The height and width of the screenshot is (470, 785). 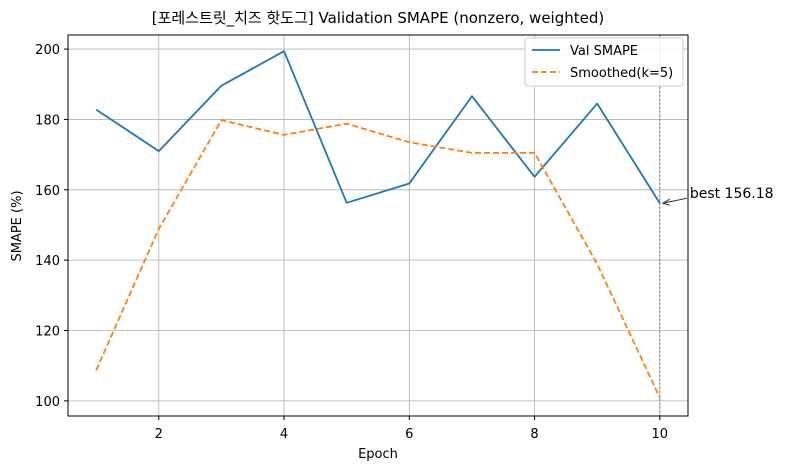 I want to click on legend-label-smoothed: Smoothed(k=5), so click(x=621, y=73).